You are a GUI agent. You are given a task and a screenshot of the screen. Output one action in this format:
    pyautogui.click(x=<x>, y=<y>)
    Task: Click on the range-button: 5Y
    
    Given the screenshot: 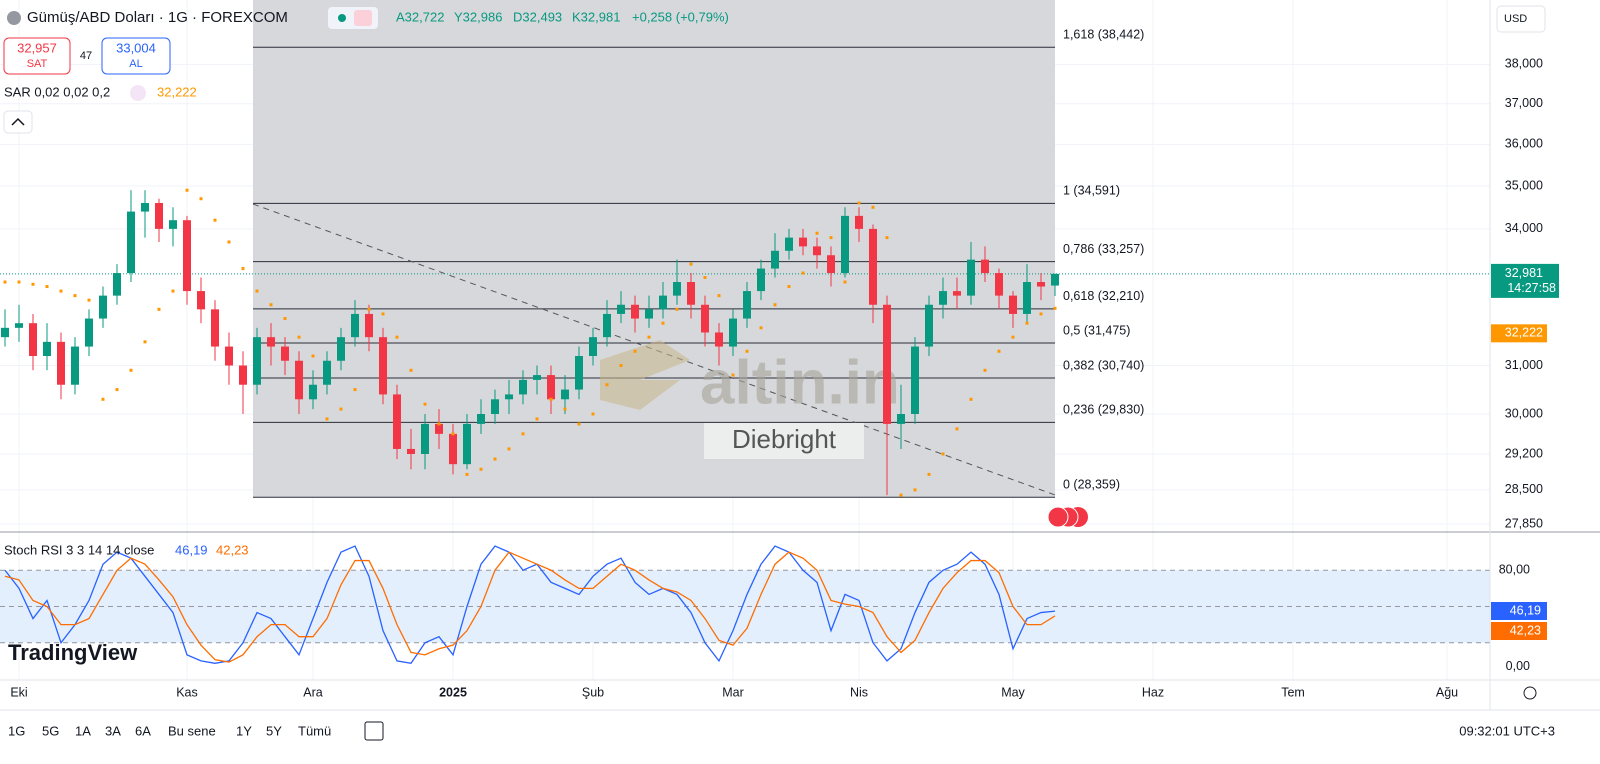 What is the action you would take?
    pyautogui.click(x=274, y=730)
    